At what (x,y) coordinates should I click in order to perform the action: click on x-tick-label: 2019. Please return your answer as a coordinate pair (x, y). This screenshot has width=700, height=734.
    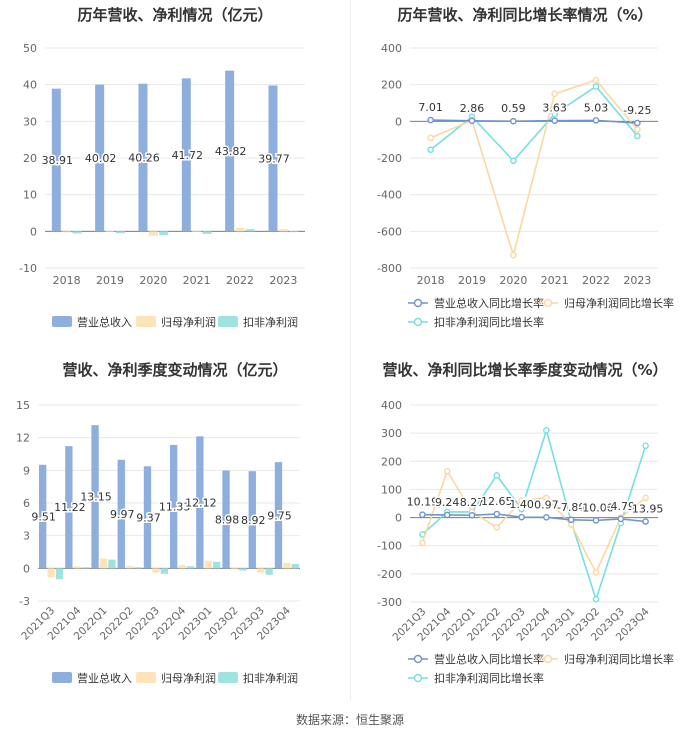
    Looking at the image, I should click on (110, 280).